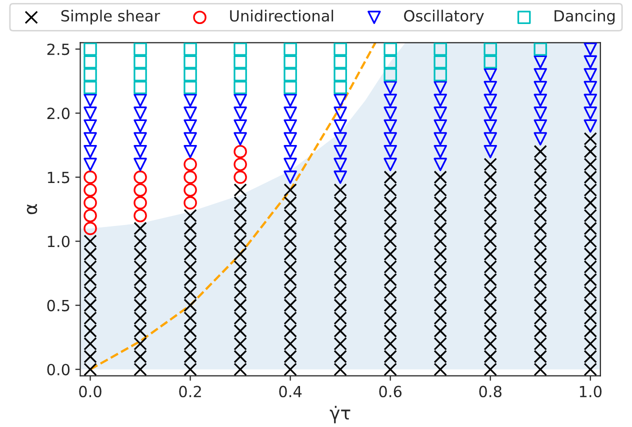  What do you see at coordinates (190, 392) in the screenshot?
I see `x-tick-label: 0.2` at bounding box center [190, 392].